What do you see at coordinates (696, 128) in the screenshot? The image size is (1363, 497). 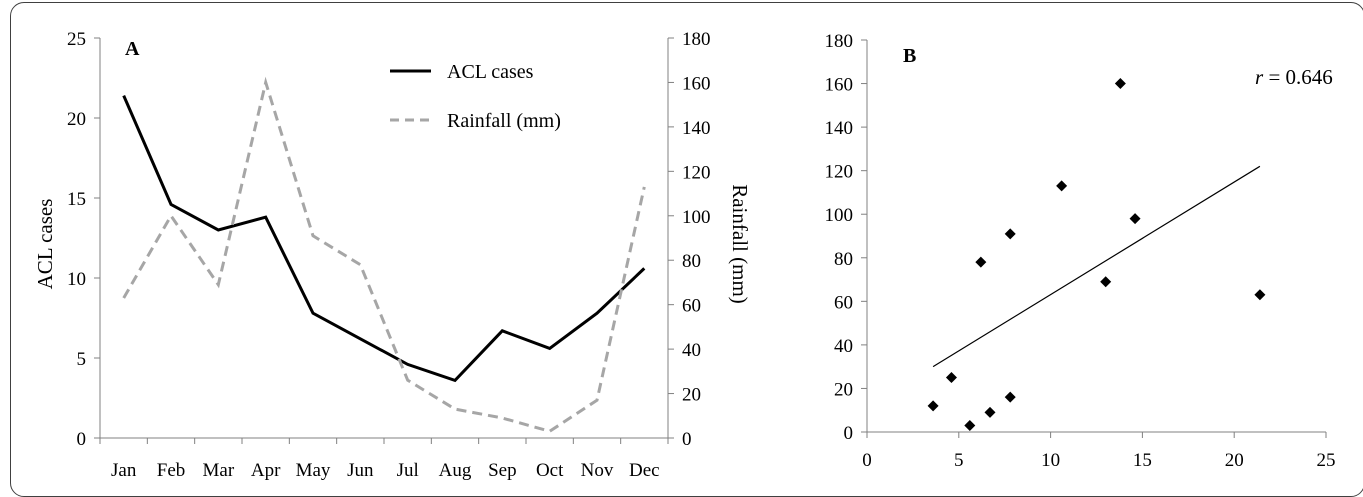 I see `panel-a-y2-tick-label: 140` at bounding box center [696, 128].